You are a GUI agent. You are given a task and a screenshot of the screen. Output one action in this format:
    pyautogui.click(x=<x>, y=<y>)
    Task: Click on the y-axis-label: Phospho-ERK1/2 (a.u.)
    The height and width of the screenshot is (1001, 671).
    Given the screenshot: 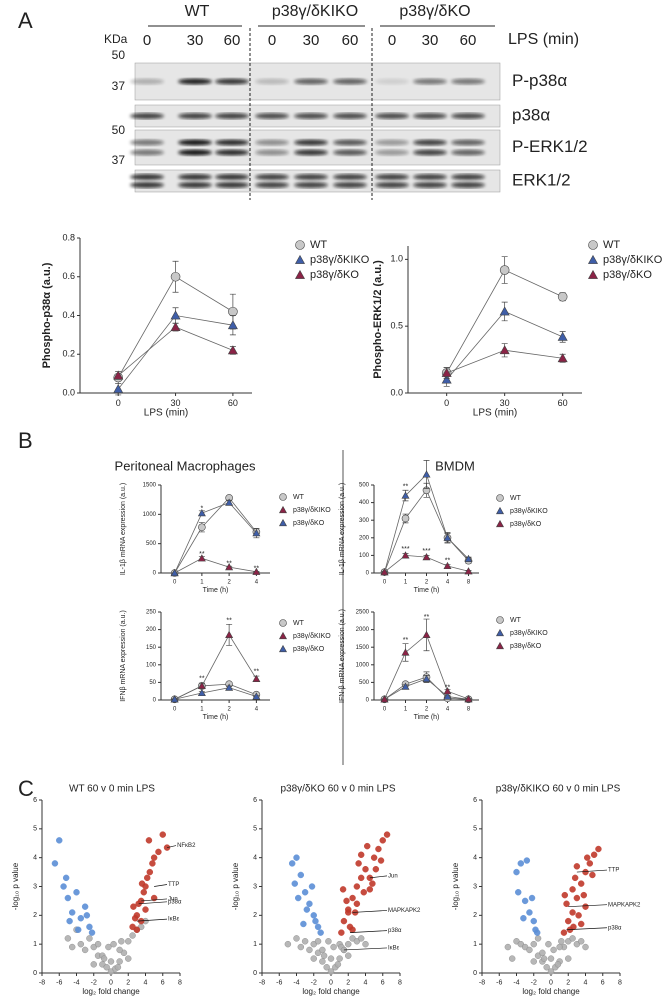 What is the action you would take?
    pyautogui.click(x=378, y=319)
    